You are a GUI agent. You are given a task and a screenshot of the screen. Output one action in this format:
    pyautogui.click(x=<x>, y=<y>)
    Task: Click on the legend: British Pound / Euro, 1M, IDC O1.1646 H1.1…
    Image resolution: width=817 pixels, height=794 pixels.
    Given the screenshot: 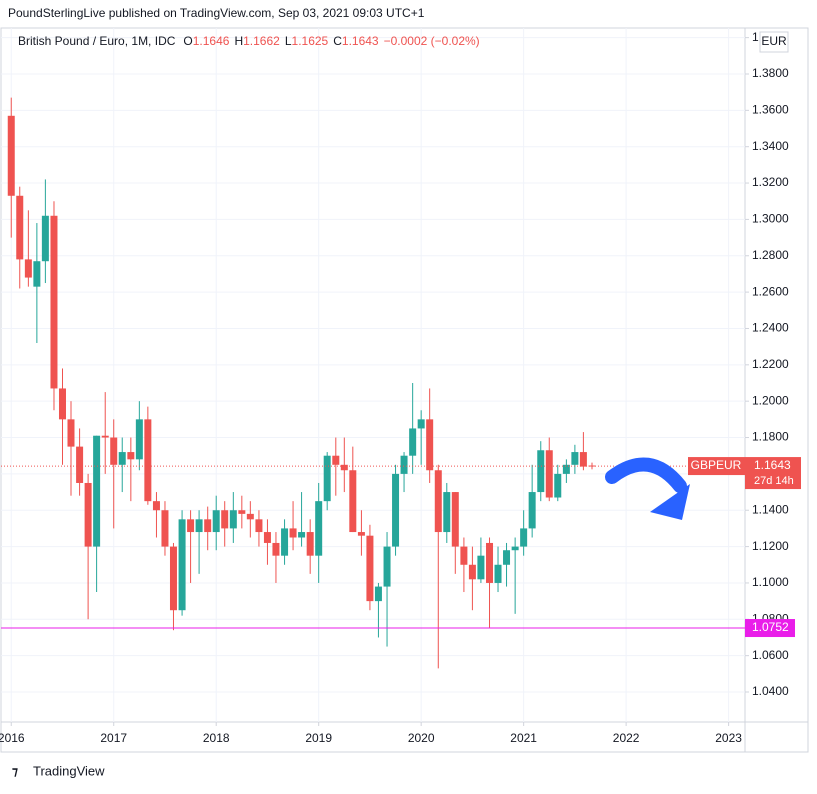 What is the action you would take?
    pyautogui.click(x=249, y=41)
    